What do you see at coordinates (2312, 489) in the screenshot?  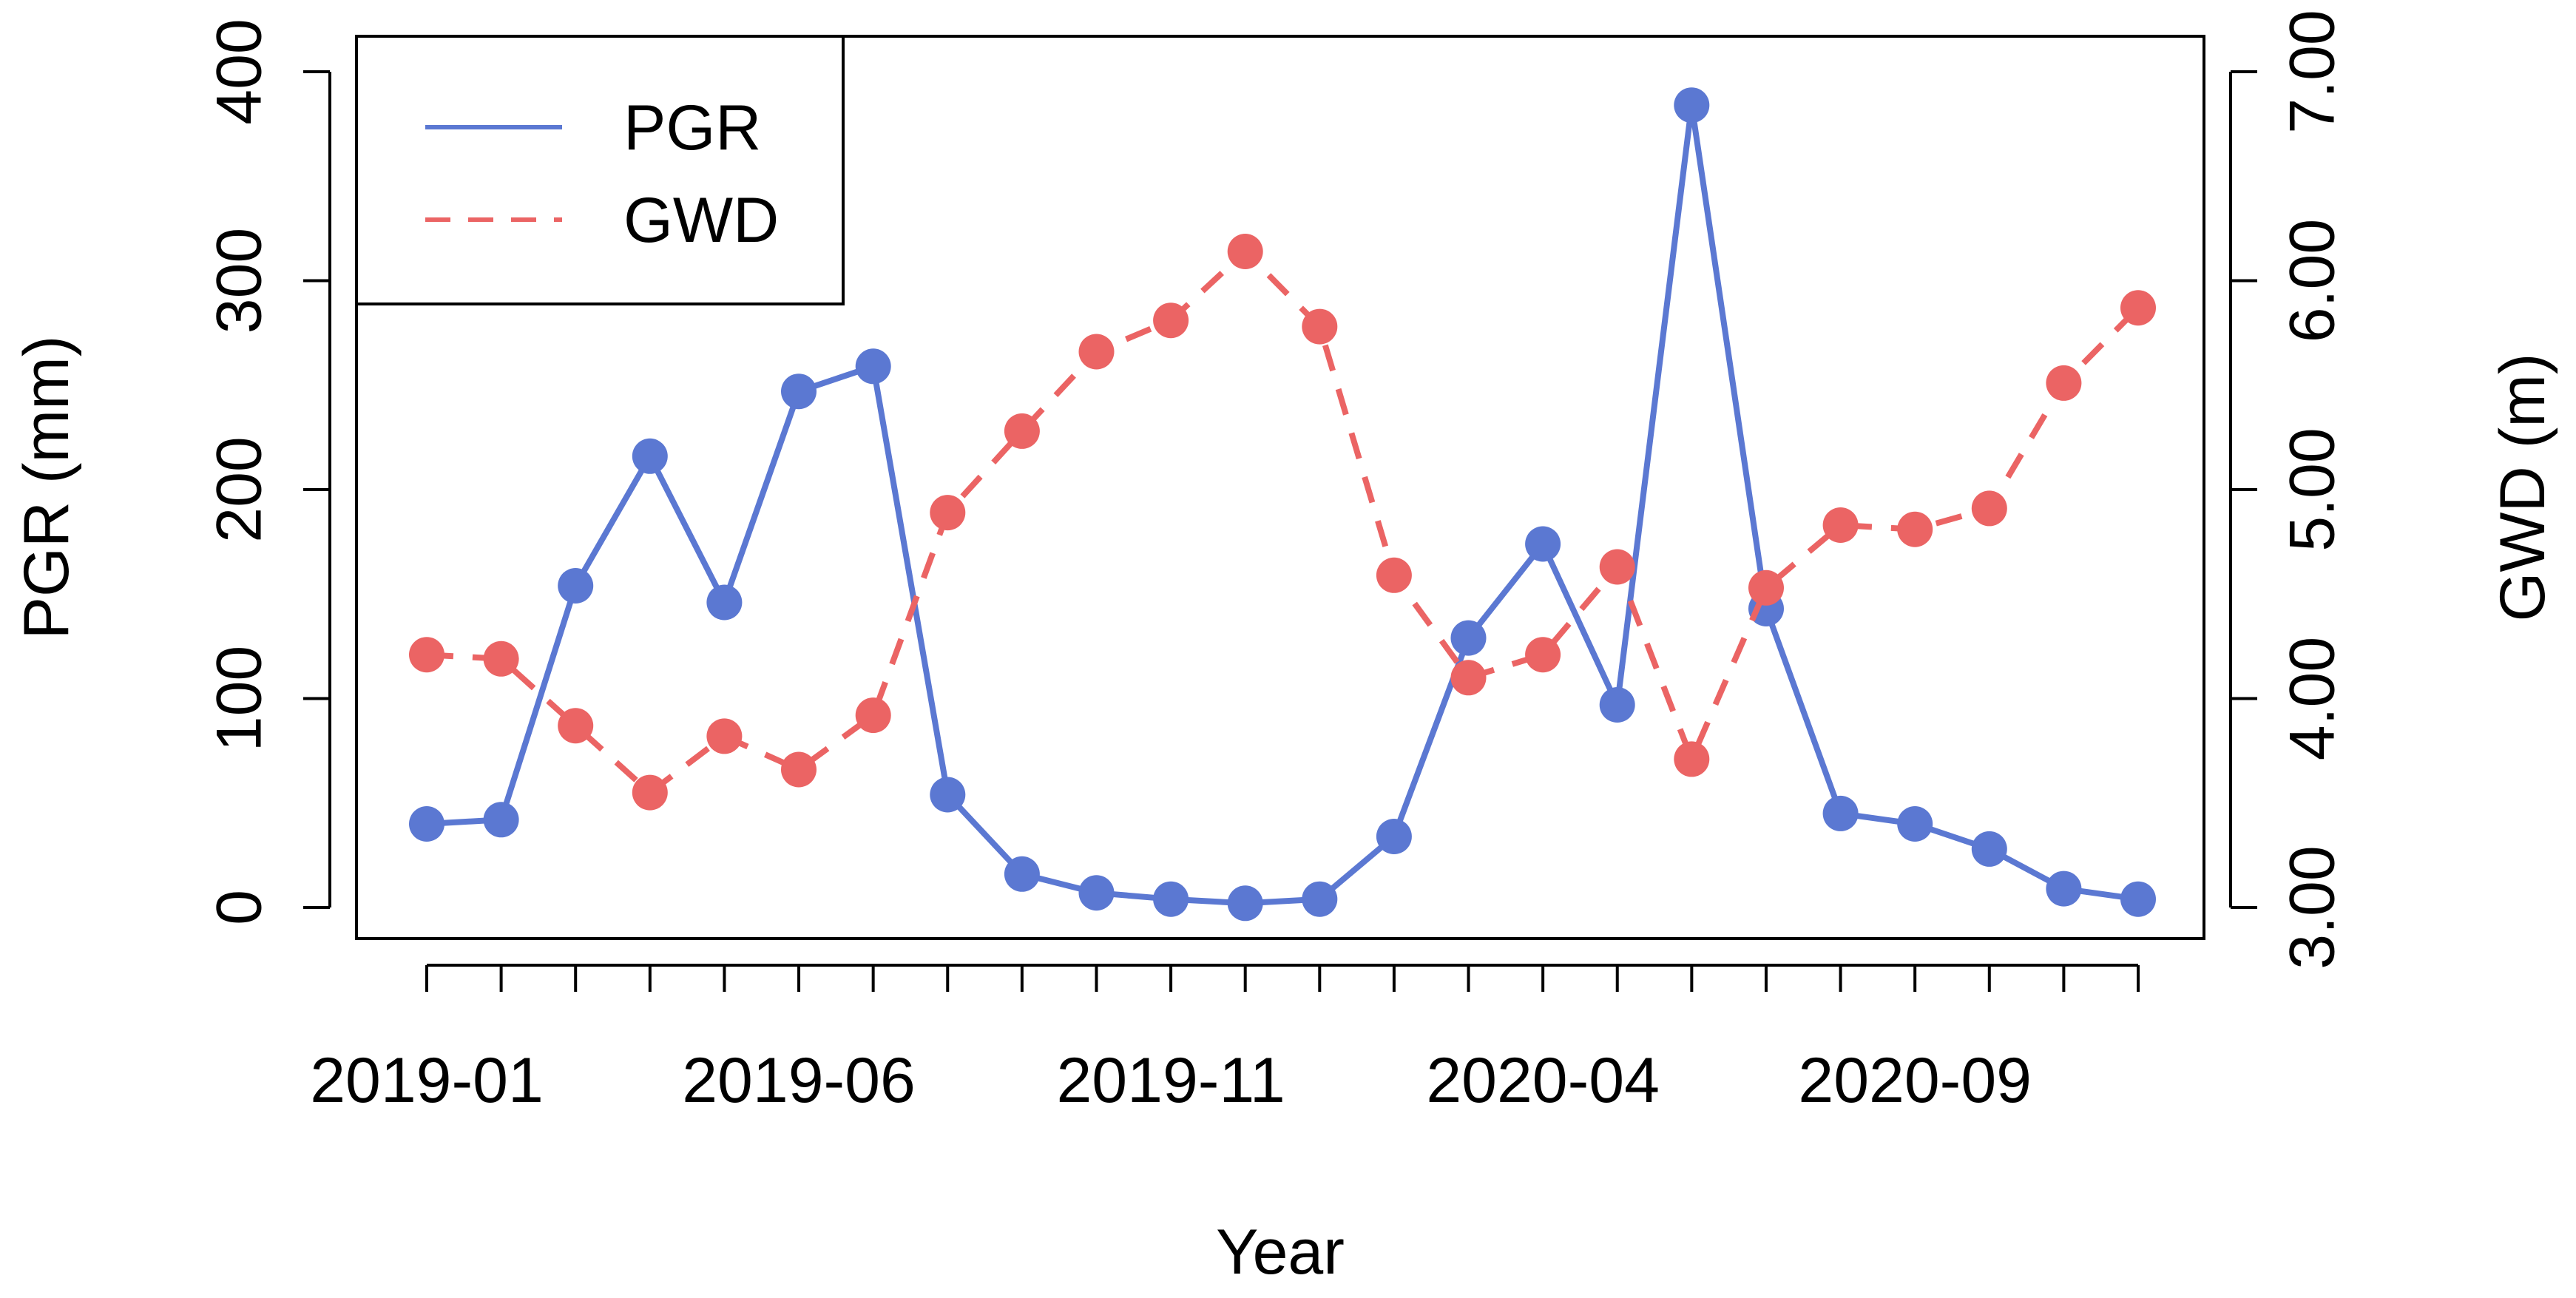 I see `right-tick-label: 5.00` at bounding box center [2312, 489].